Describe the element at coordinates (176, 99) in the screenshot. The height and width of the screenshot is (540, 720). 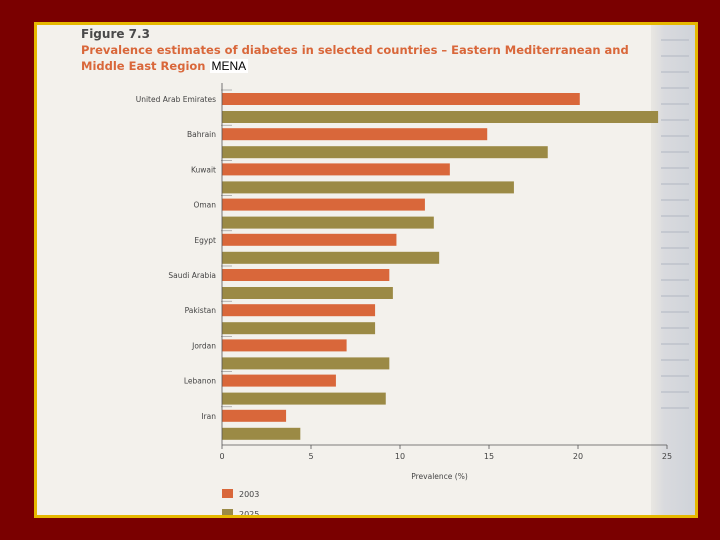
I see `category-label: United Arab Emirates` at that location.